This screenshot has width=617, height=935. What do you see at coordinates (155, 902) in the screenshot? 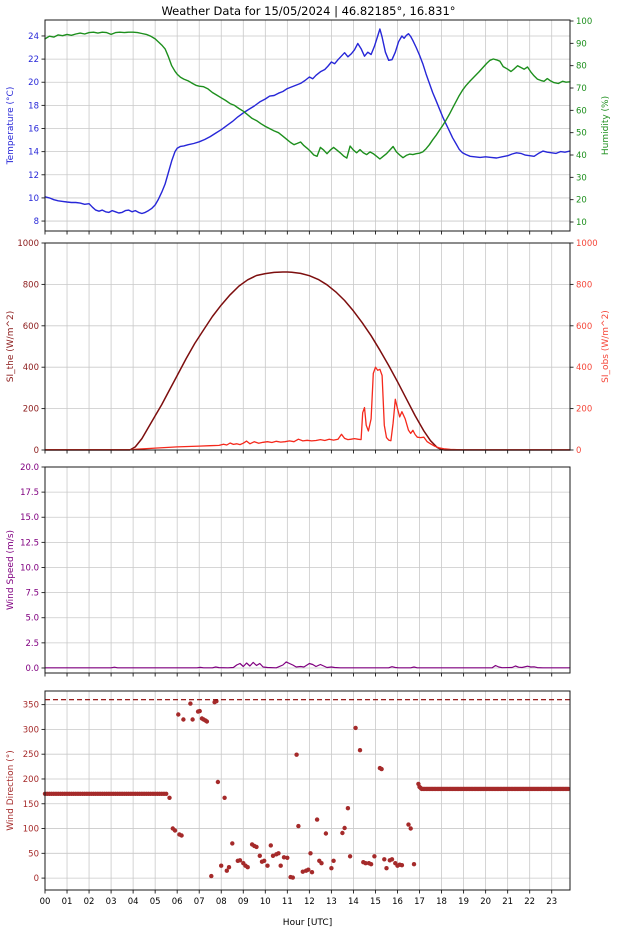
I see `svg-text: 05` at bounding box center [155, 902].